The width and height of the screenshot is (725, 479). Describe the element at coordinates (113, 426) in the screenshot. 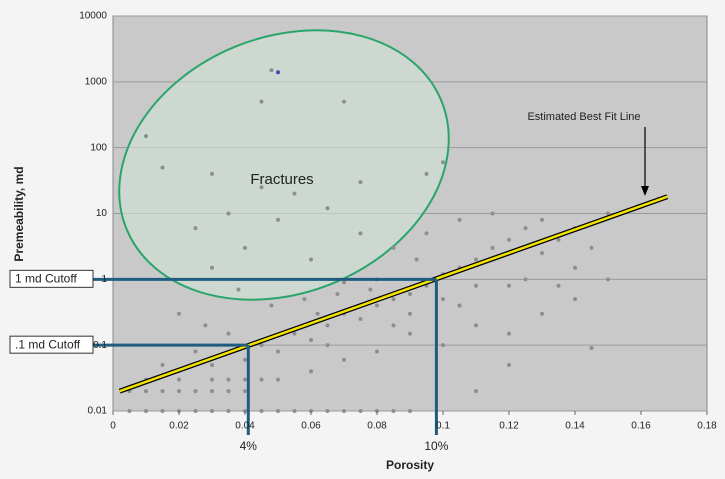

I see `x-tick-label: 0` at that location.